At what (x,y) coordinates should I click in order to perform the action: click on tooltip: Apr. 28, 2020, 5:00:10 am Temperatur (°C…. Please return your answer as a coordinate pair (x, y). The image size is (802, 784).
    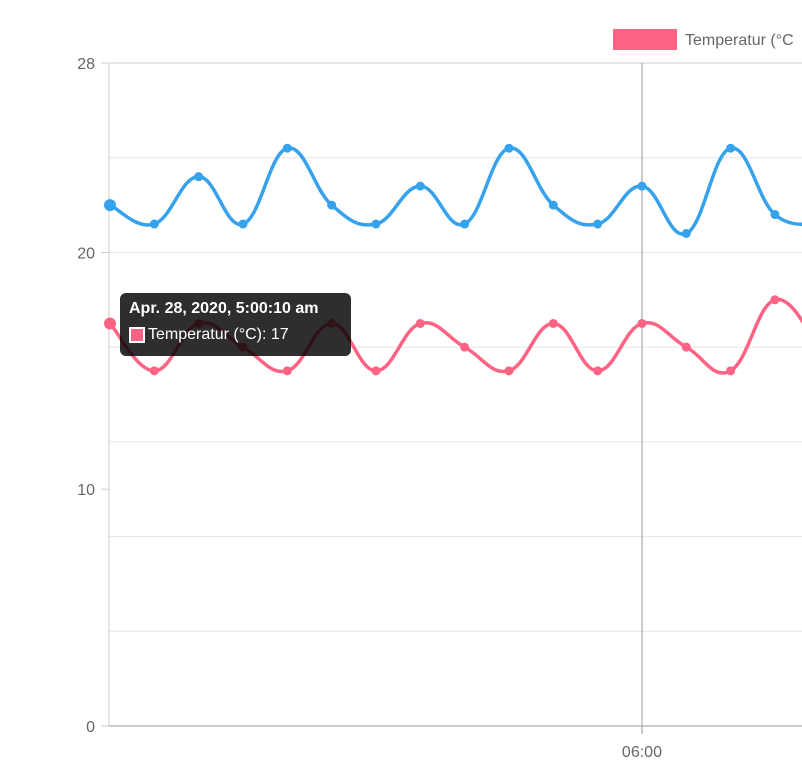
    Looking at the image, I should click on (235, 324).